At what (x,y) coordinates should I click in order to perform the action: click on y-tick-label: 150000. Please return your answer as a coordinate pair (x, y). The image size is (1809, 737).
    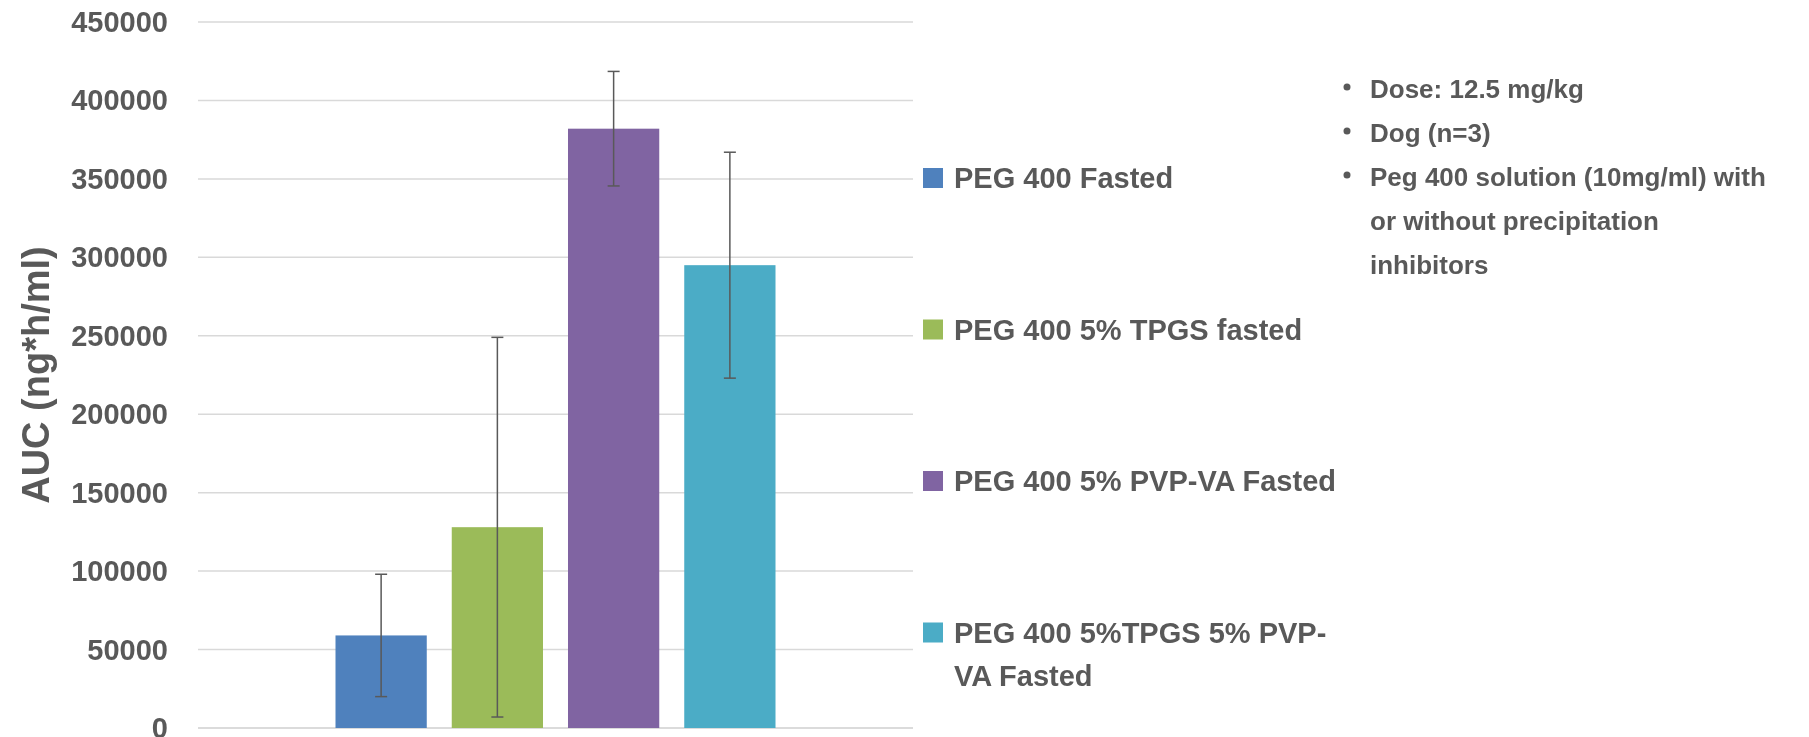
    Looking at the image, I should click on (119, 492).